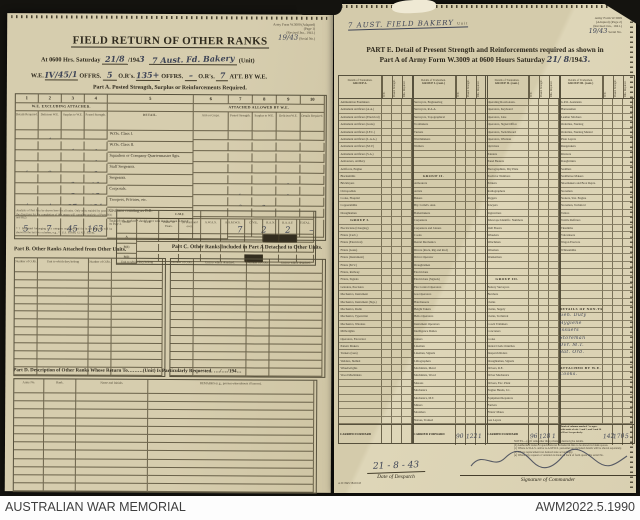 The width and height of the screenshot is (640, 520). What do you see at coordinates (581, 243) in the screenshot?
I see `trade-row-label: Wagon Erectors` at bounding box center [581, 243].